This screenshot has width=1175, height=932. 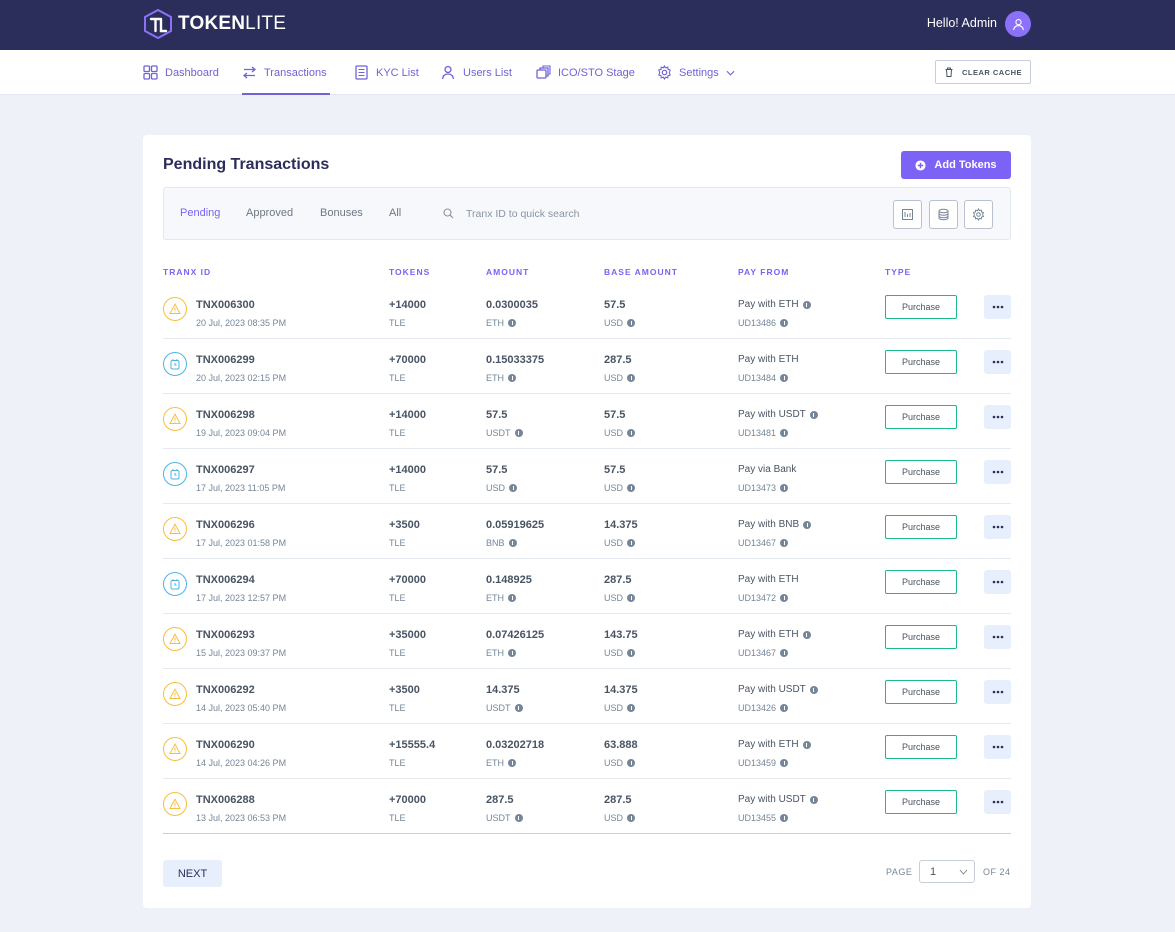 What do you see at coordinates (200, 213) in the screenshot?
I see `tab-pending: Pending` at bounding box center [200, 213].